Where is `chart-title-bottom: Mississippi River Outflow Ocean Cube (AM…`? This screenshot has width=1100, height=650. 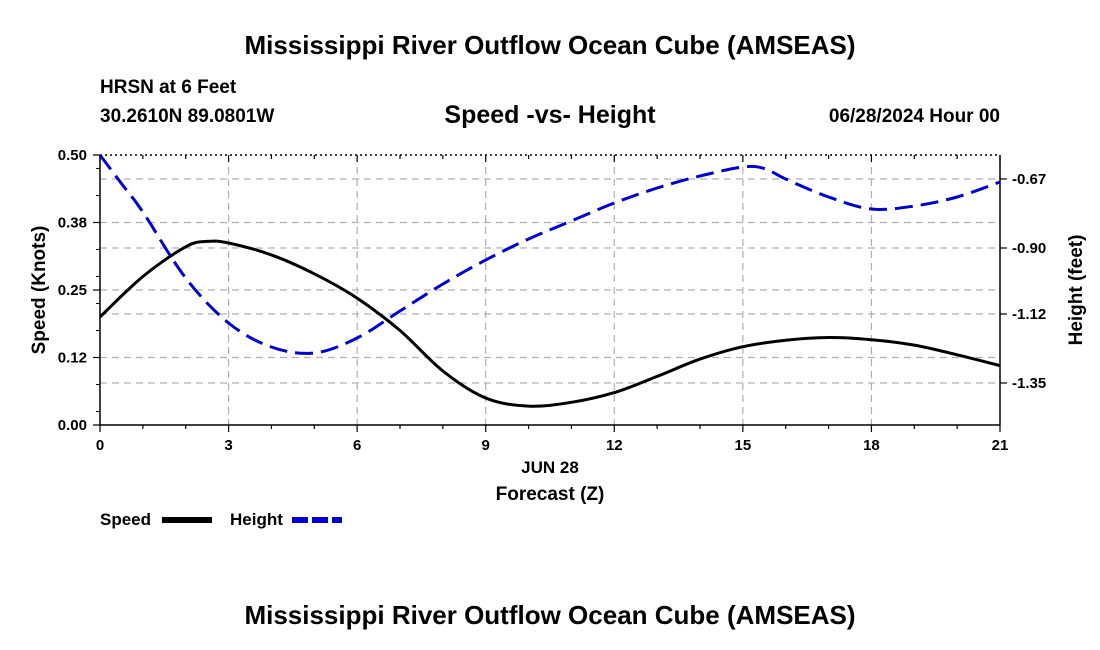
chart-title-bottom: Mississippi River Outflow Ocean Cube (AM… is located at coordinates (550, 615).